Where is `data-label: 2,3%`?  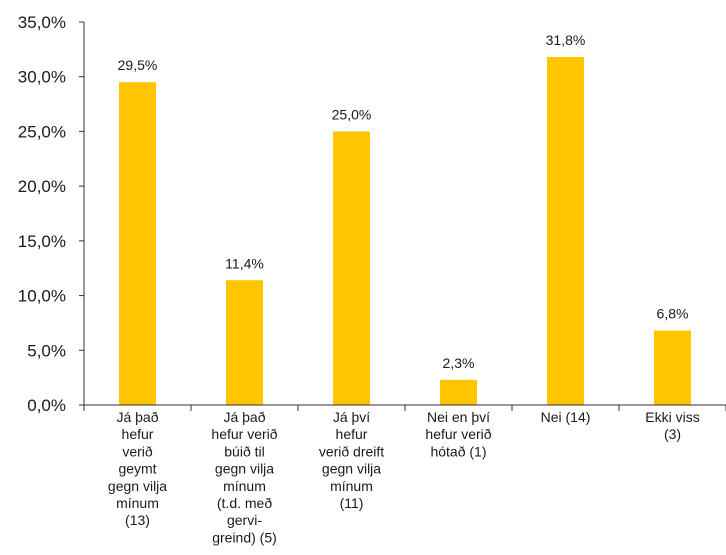 data-label: 2,3% is located at coordinates (459, 363).